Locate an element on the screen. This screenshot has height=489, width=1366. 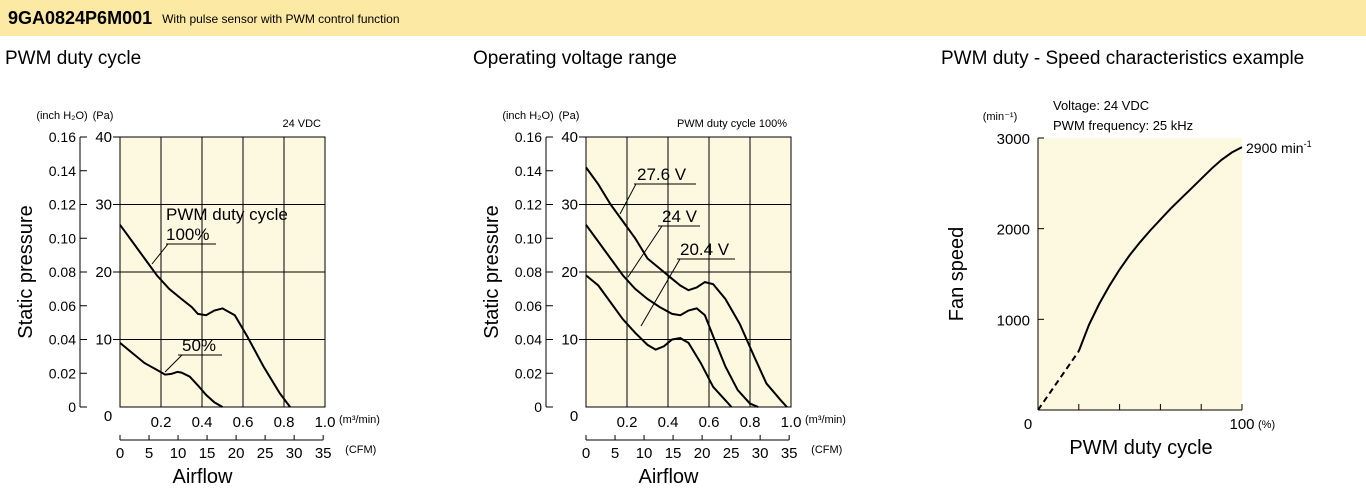
chart2-cfm-tick-label: 25 is located at coordinates (731, 453).